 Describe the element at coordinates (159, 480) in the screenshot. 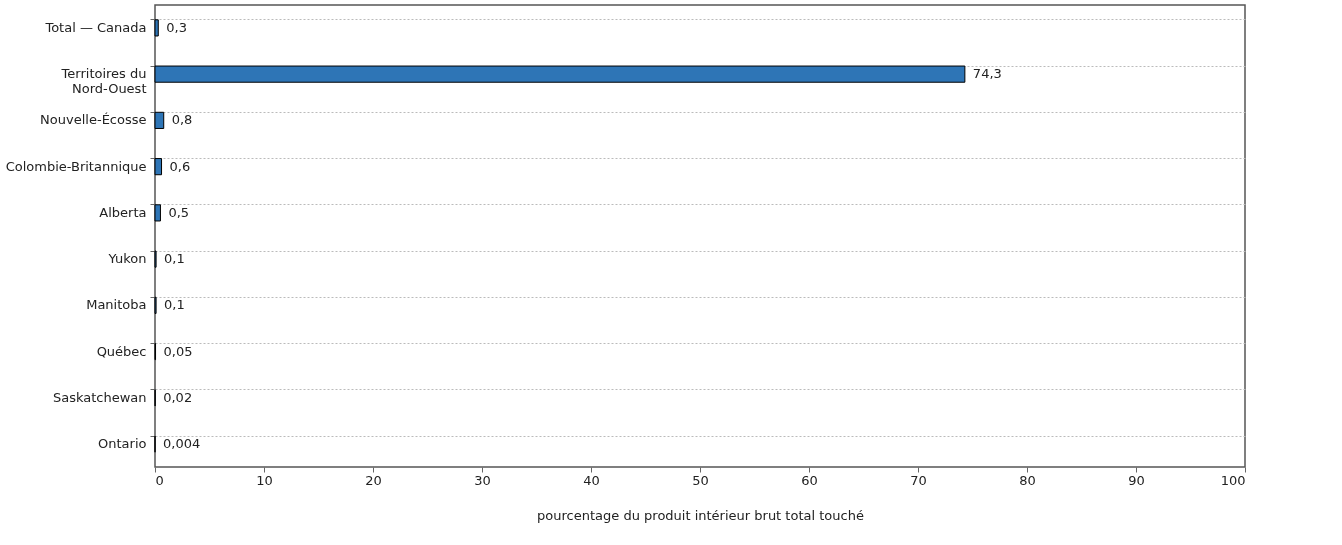

I see `x-tick-label: 0` at that location.